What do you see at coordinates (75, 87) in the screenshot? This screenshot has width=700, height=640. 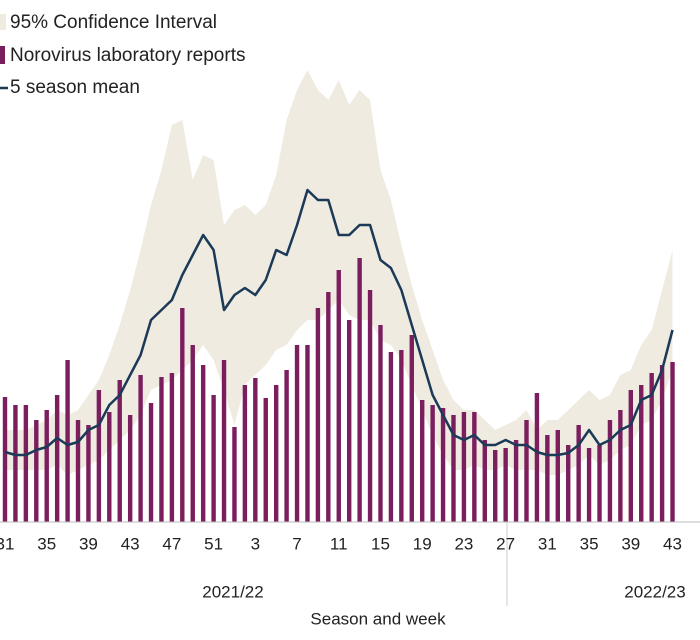 I see `legend-label: 5 season mean` at bounding box center [75, 87].